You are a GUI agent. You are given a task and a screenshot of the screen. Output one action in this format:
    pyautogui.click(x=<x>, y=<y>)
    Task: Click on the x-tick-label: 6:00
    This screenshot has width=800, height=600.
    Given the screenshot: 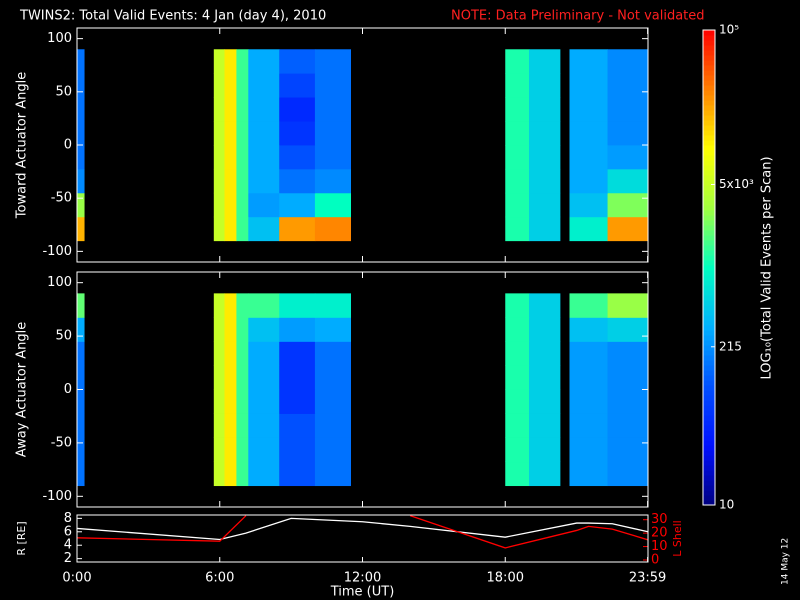 What is the action you would take?
    pyautogui.click(x=219, y=578)
    